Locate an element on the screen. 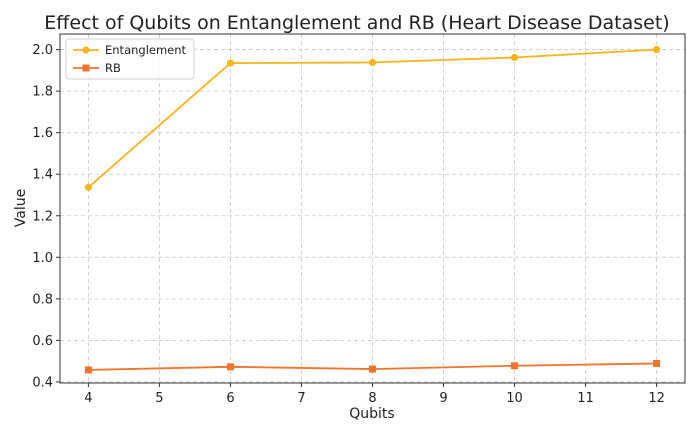  y-tick-label-1-6: 1.6 is located at coordinates (42, 133).